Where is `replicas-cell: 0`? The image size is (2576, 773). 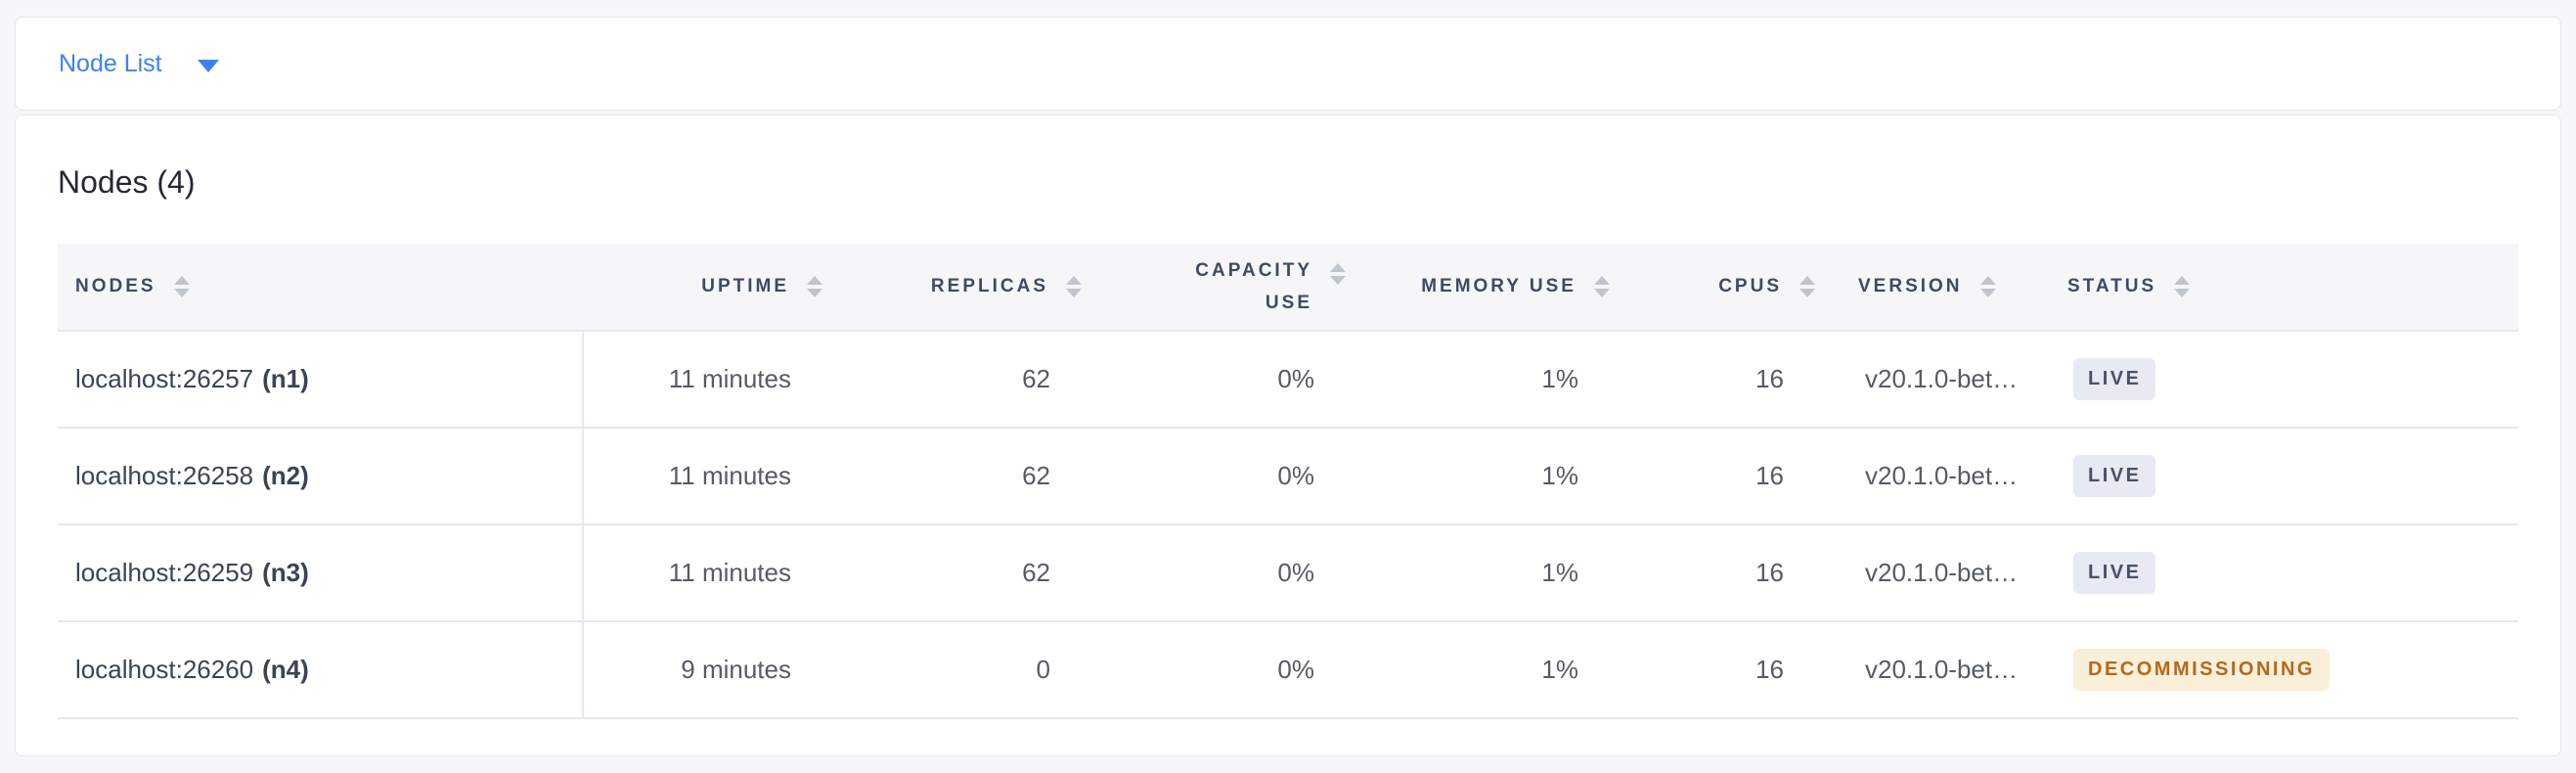
replicas-cell: 0 is located at coordinates (1043, 669).